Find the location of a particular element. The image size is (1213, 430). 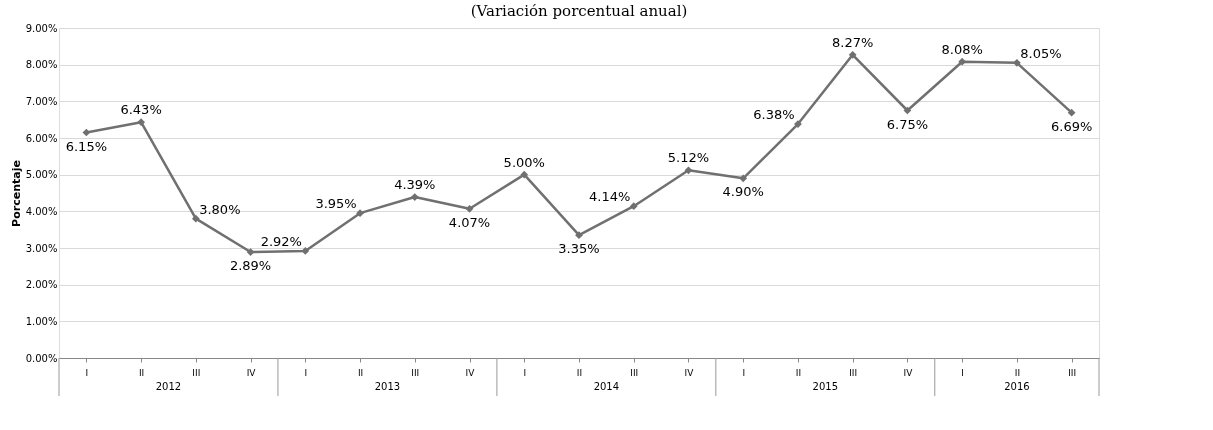

text: 2012 is located at coordinates (168, 386).